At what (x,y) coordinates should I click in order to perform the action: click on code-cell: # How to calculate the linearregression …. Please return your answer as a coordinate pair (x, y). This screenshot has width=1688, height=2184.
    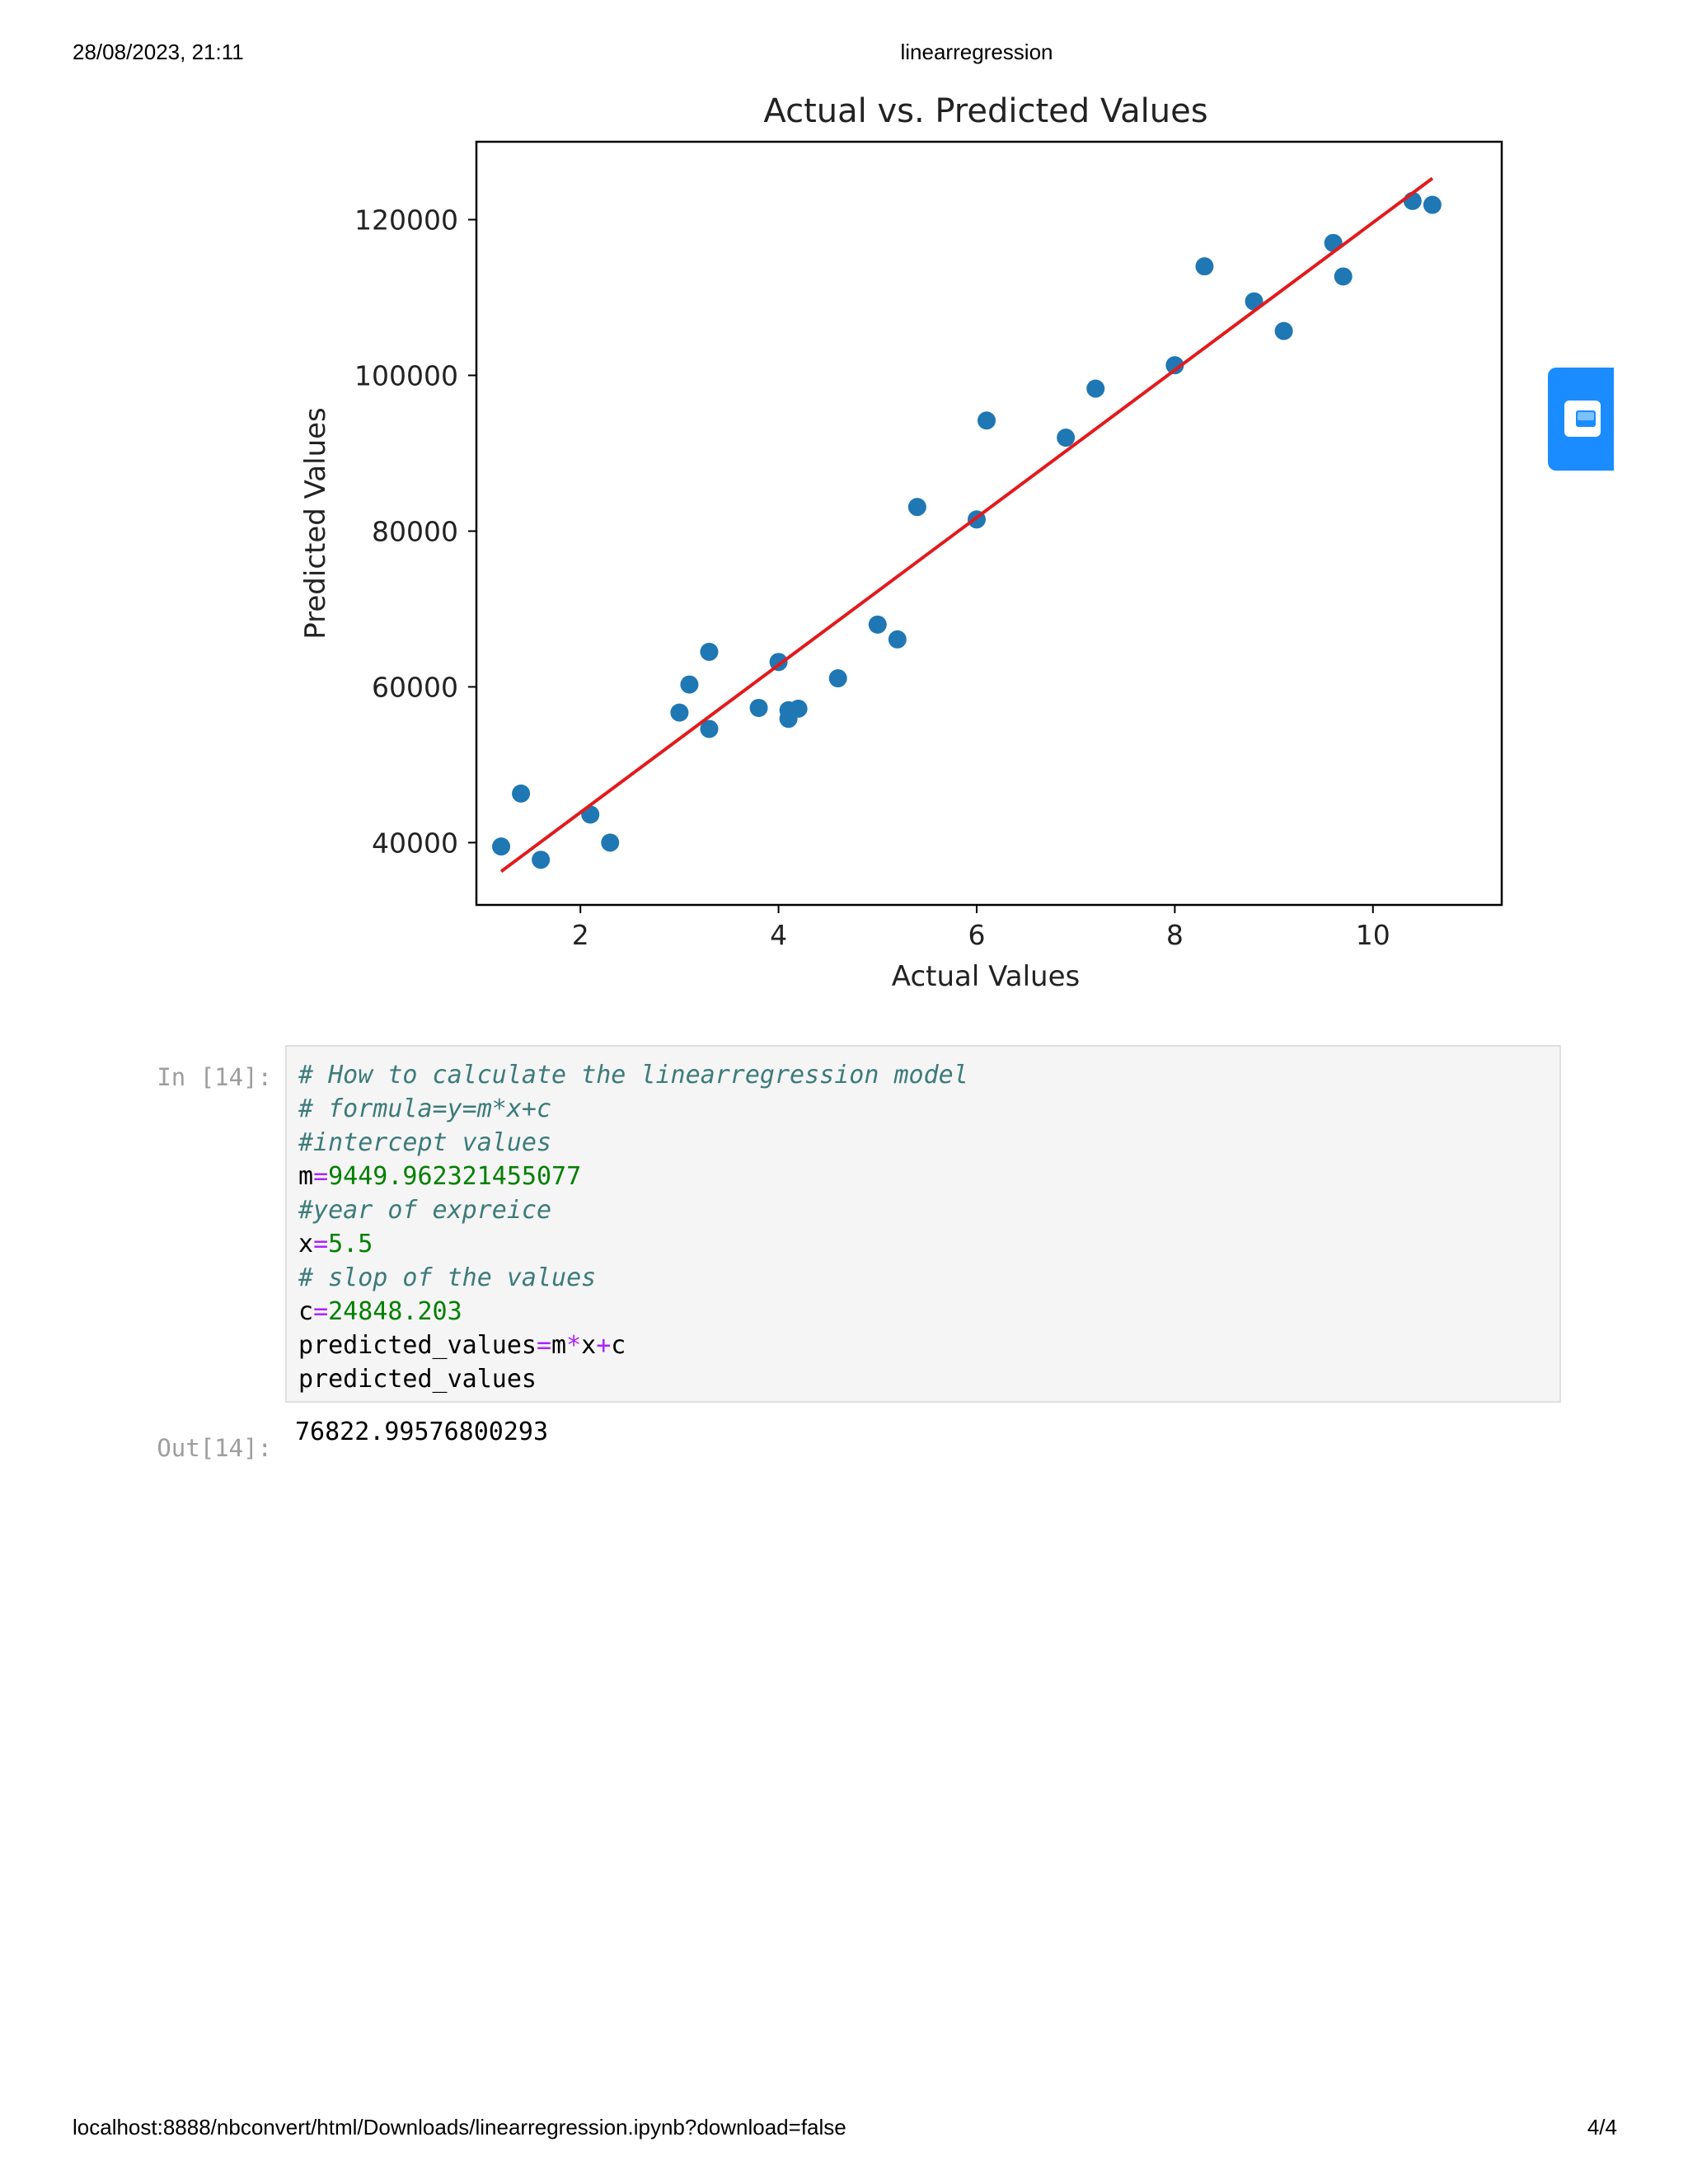
    Looking at the image, I should click on (923, 1224).